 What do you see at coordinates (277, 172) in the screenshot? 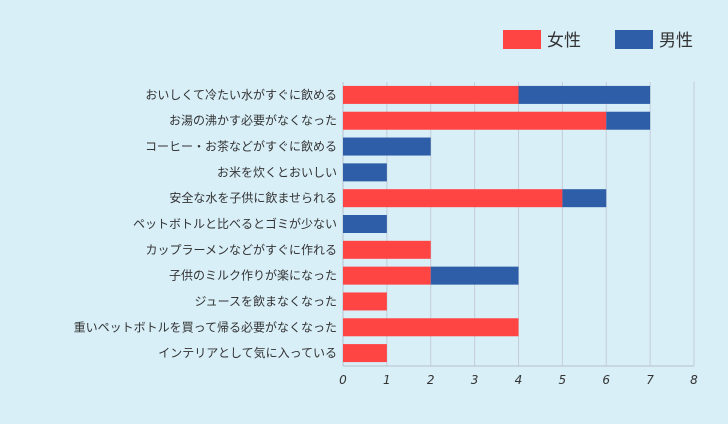
I see `category-label-3: お米を炊くとおいしい` at bounding box center [277, 172].